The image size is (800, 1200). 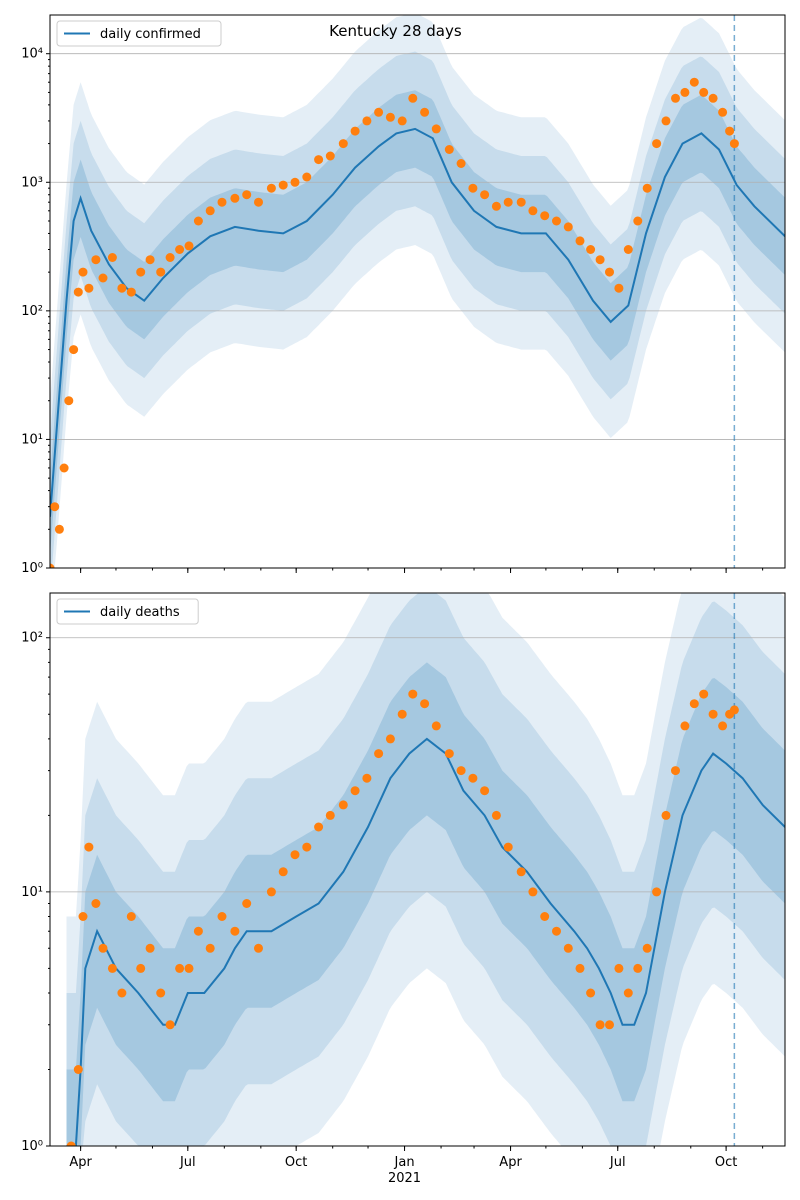 I want to click on x-axis, so click(x=422, y=570).